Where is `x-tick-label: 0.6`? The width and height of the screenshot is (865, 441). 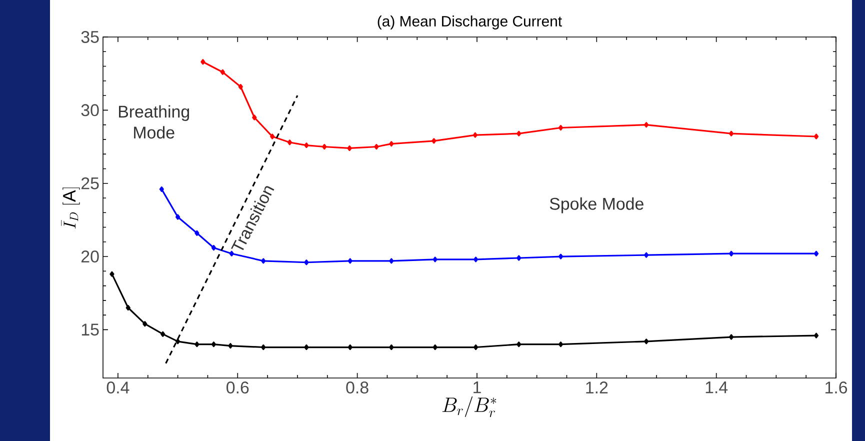
x-tick-label: 0.6 is located at coordinates (237, 388).